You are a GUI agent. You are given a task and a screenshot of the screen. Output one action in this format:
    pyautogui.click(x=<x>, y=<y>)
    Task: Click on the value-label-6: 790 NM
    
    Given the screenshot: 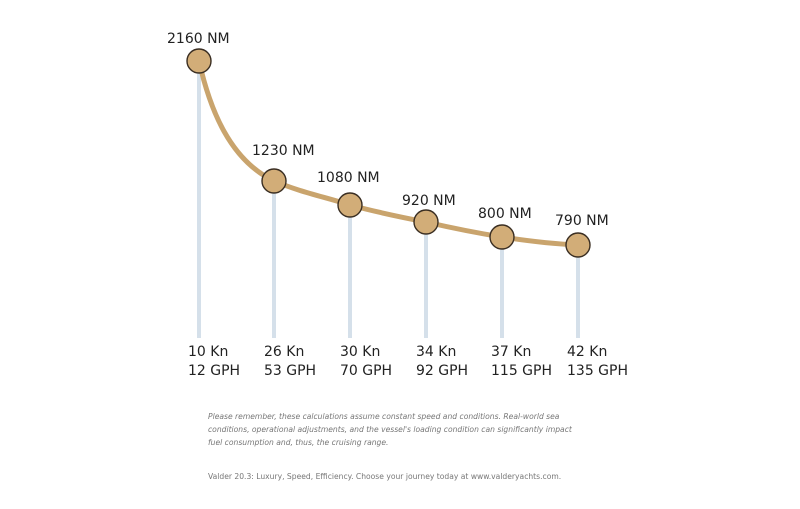 What is the action you would take?
    pyautogui.click(x=582, y=221)
    